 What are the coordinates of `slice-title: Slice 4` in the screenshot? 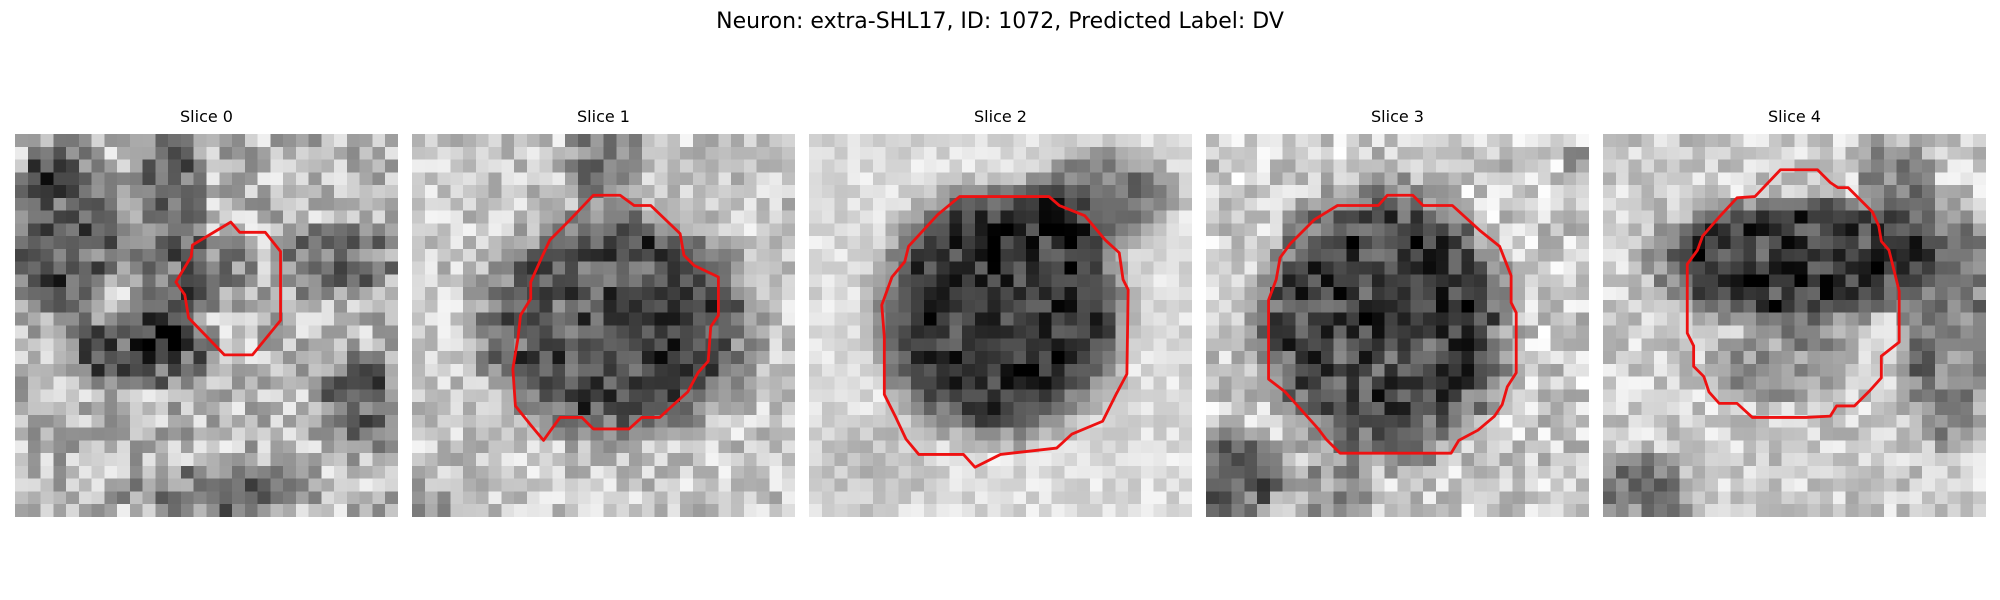 It's located at (1794, 116).